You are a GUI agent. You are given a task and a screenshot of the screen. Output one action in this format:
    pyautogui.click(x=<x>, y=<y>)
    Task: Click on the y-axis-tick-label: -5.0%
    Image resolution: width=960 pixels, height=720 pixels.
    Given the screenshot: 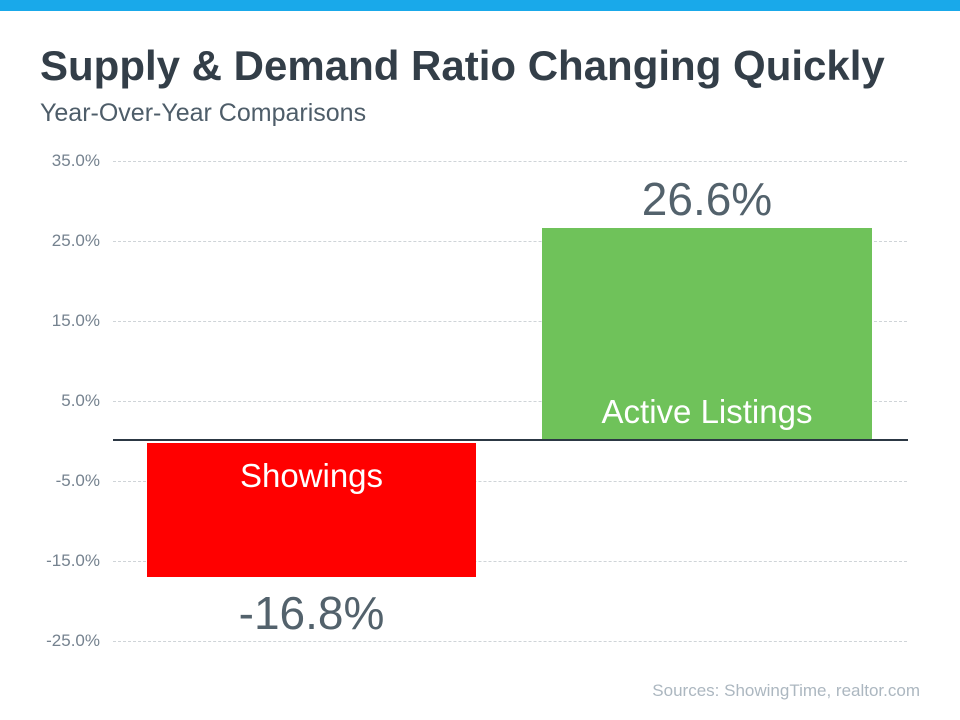 What is the action you would take?
    pyautogui.click(x=77, y=480)
    